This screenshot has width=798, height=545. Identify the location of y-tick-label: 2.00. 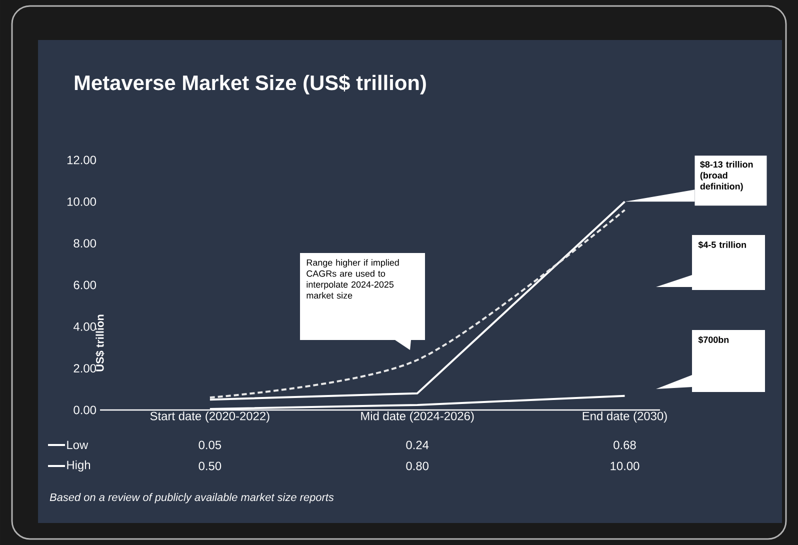
(85, 368).